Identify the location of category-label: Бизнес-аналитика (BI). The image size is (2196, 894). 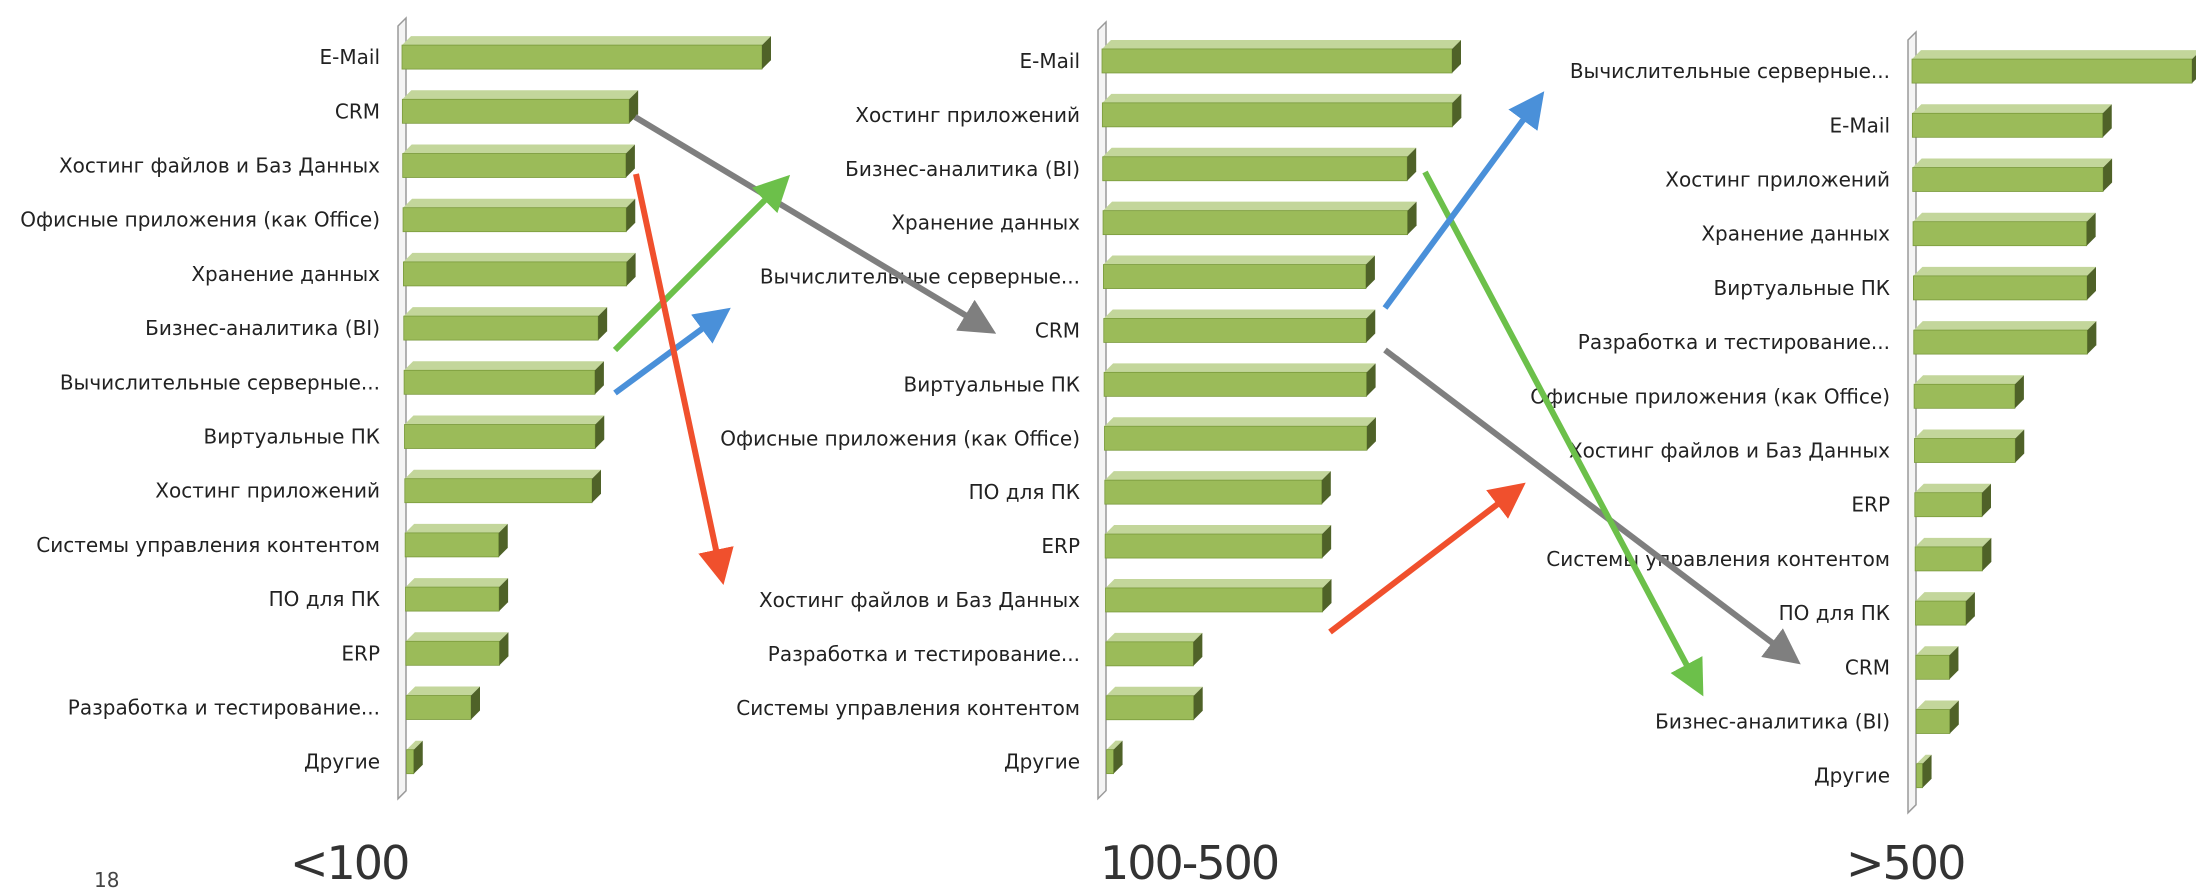
(1772, 722).